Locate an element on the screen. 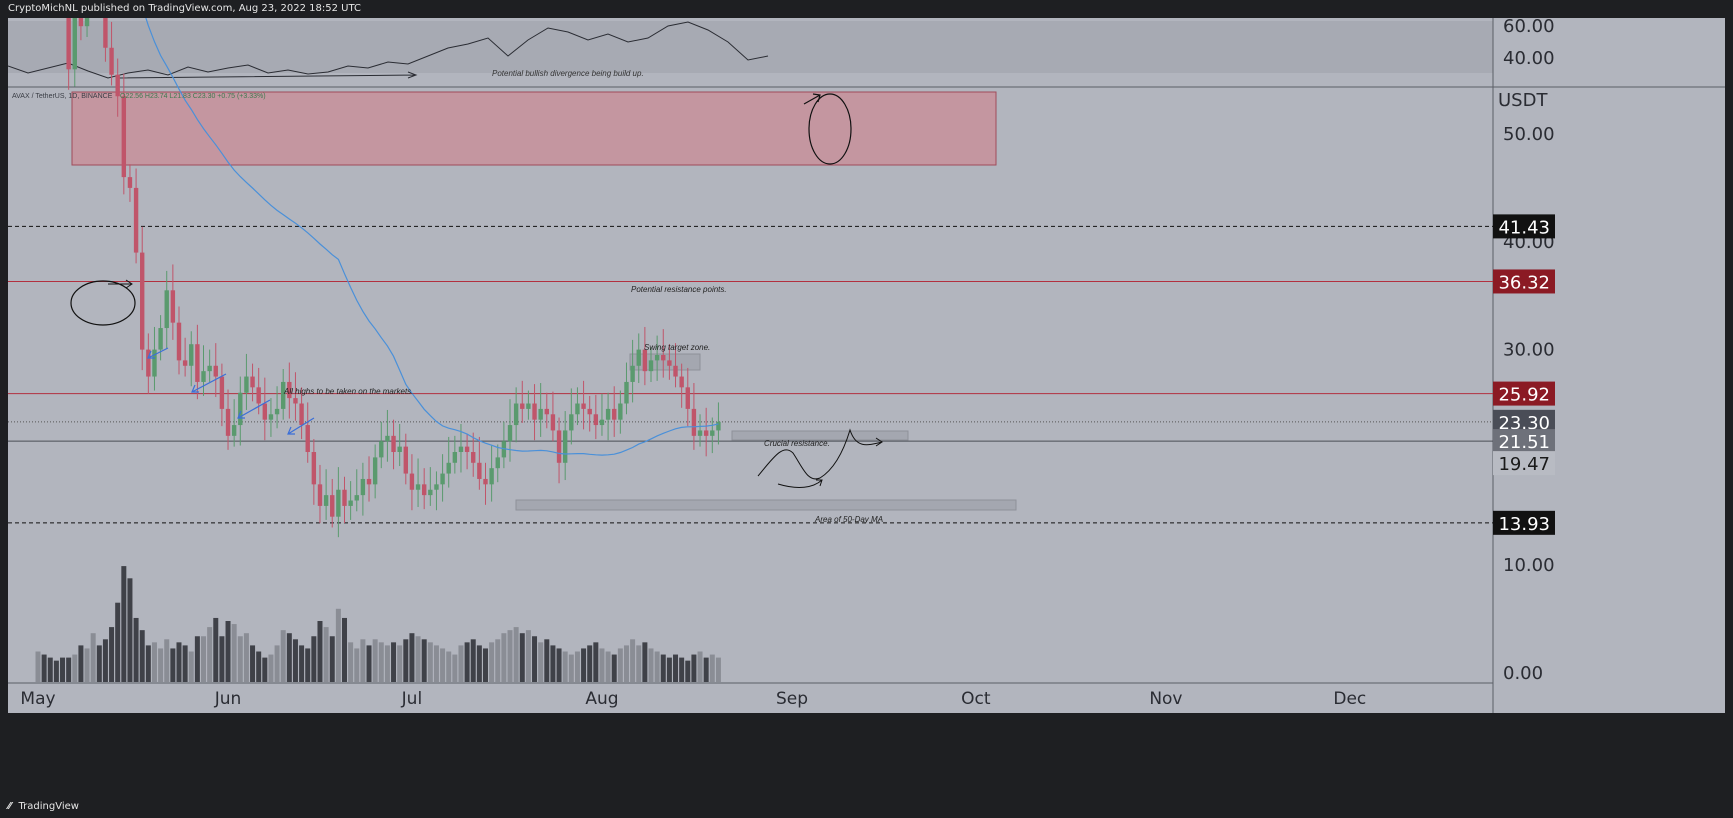 The height and width of the screenshot is (818, 1733). price-label-text-3: 23.30 is located at coordinates (1524, 423).